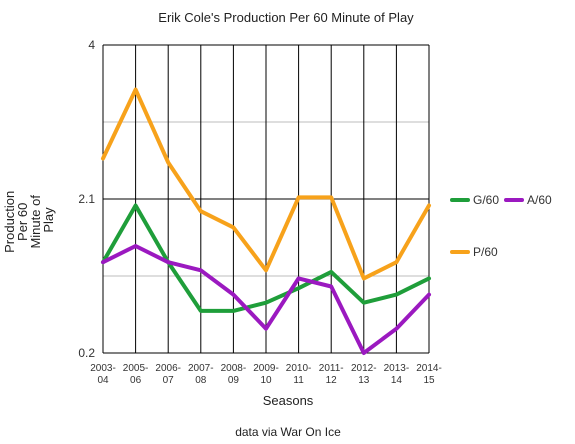 The width and height of the screenshot is (575, 444). What do you see at coordinates (299, 368) in the screenshot?
I see `x-tick-label-line: 2010-` at bounding box center [299, 368].